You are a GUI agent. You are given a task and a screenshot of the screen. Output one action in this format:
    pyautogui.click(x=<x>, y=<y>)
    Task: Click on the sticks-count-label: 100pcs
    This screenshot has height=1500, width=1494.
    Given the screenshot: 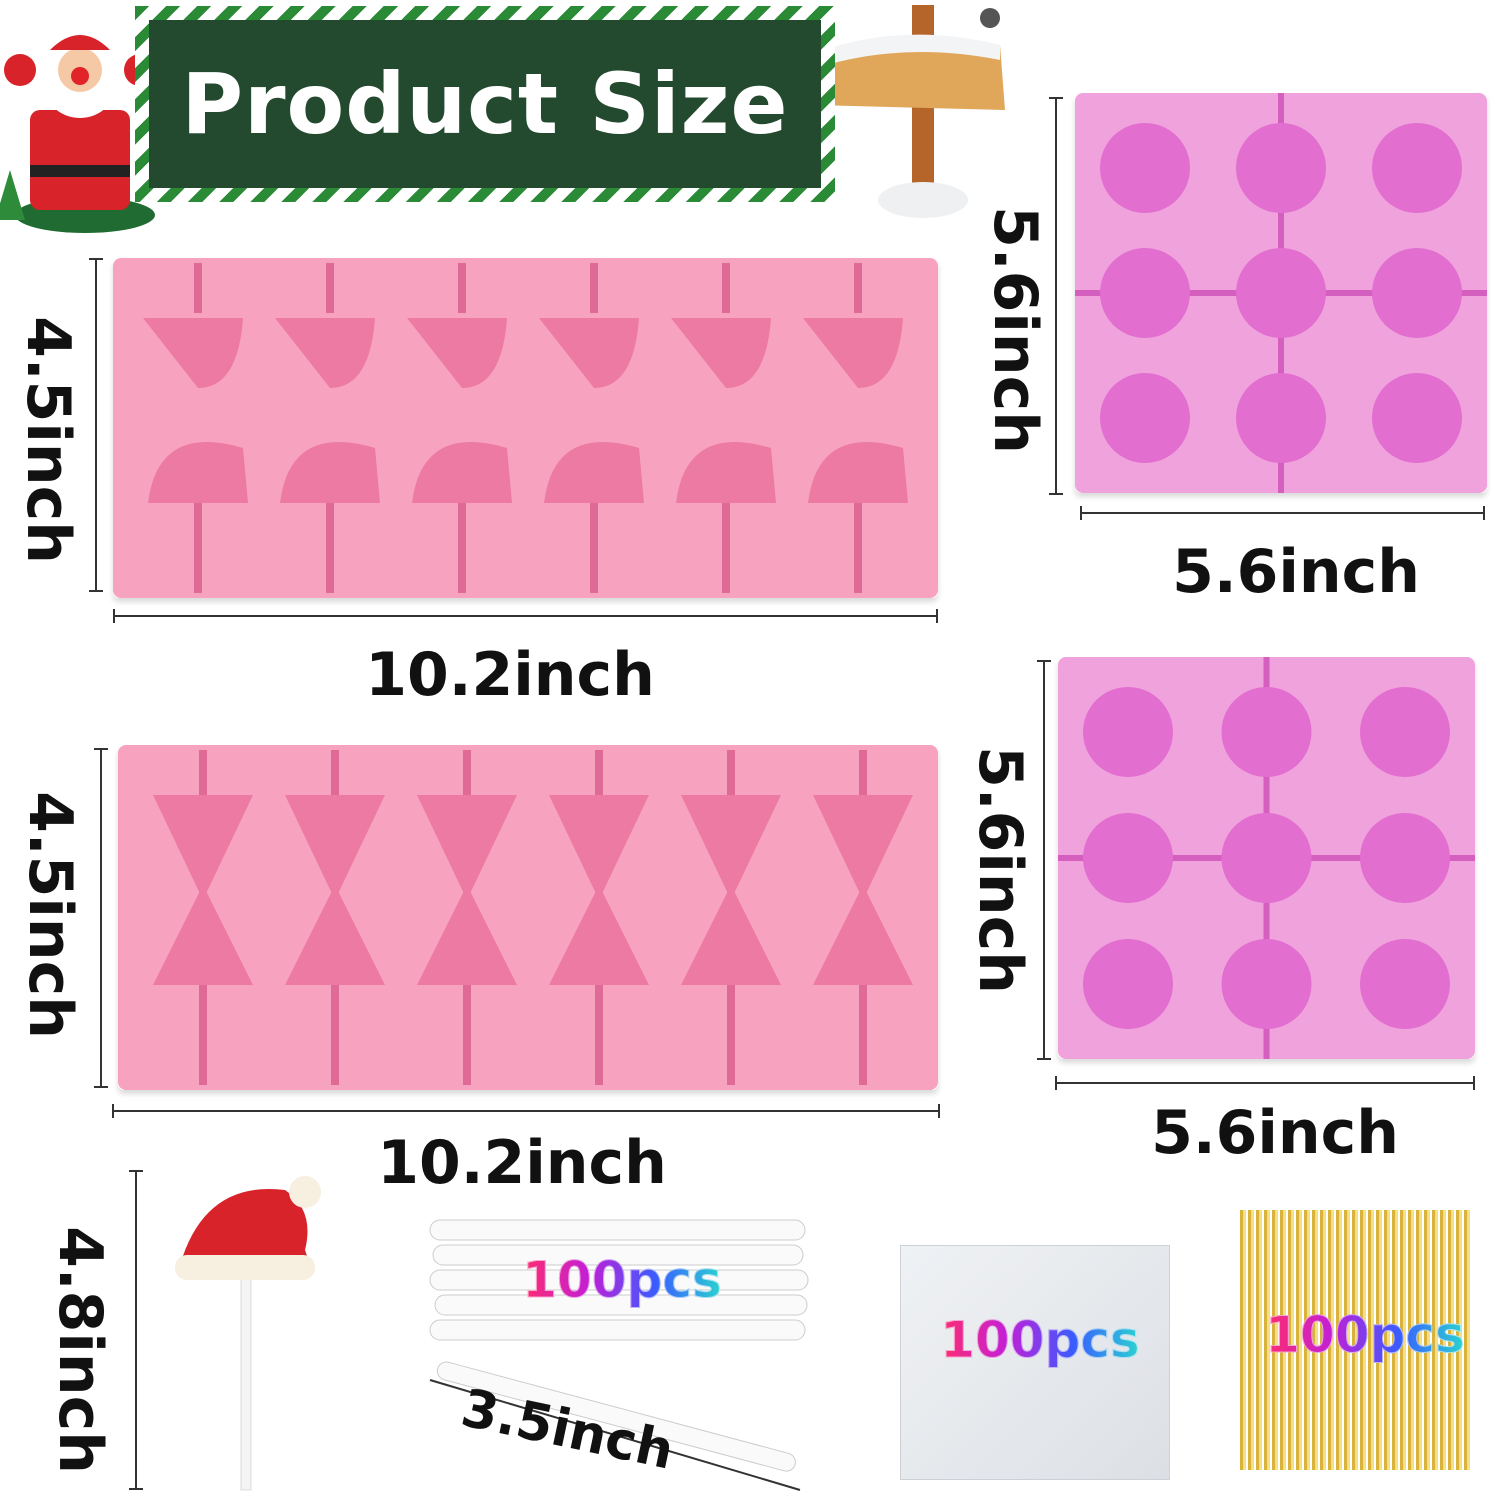 What is the action you would take?
    pyautogui.click(x=622, y=1280)
    